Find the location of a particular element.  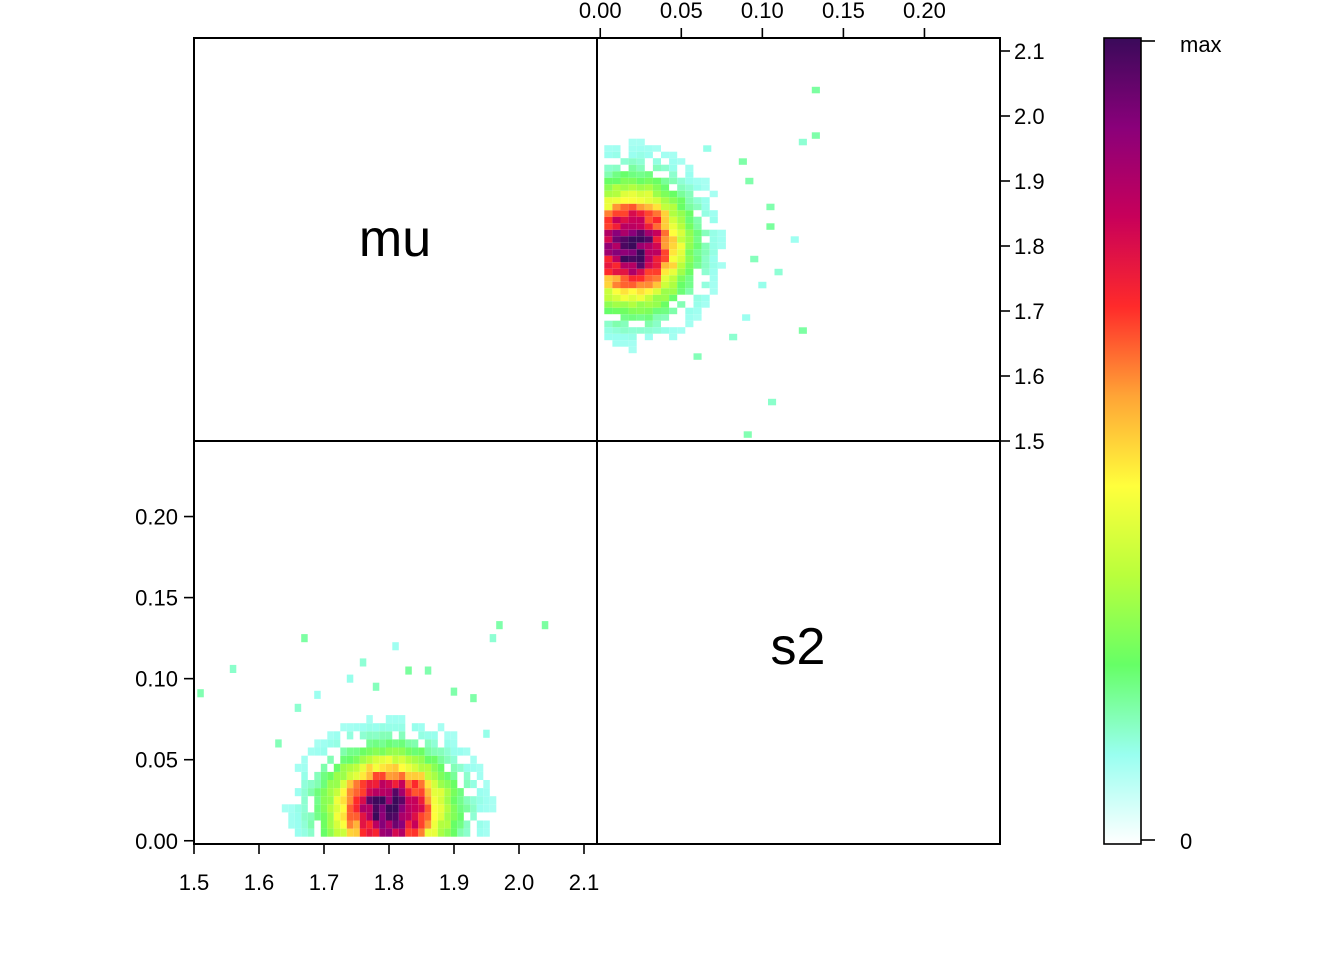

diagonal-label-s2: s2 is located at coordinates (798, 647).